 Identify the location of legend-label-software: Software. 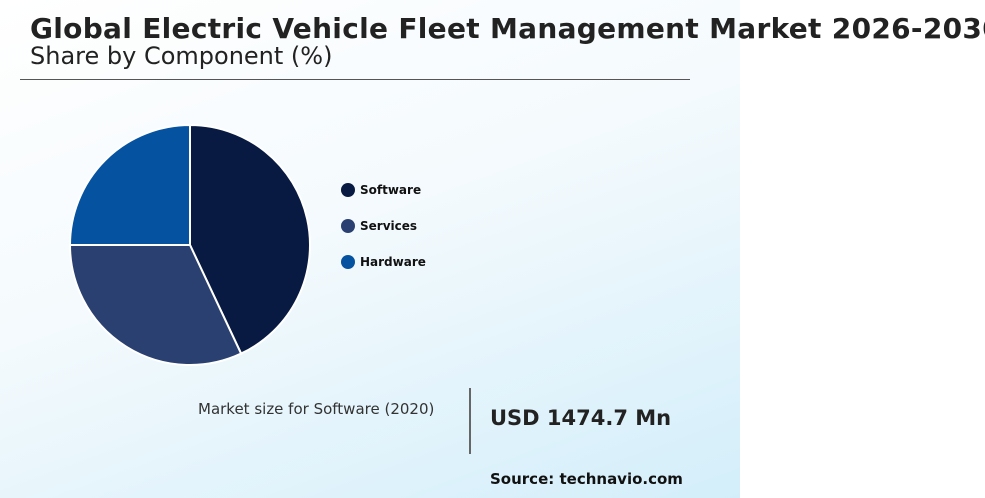
(391, 190).